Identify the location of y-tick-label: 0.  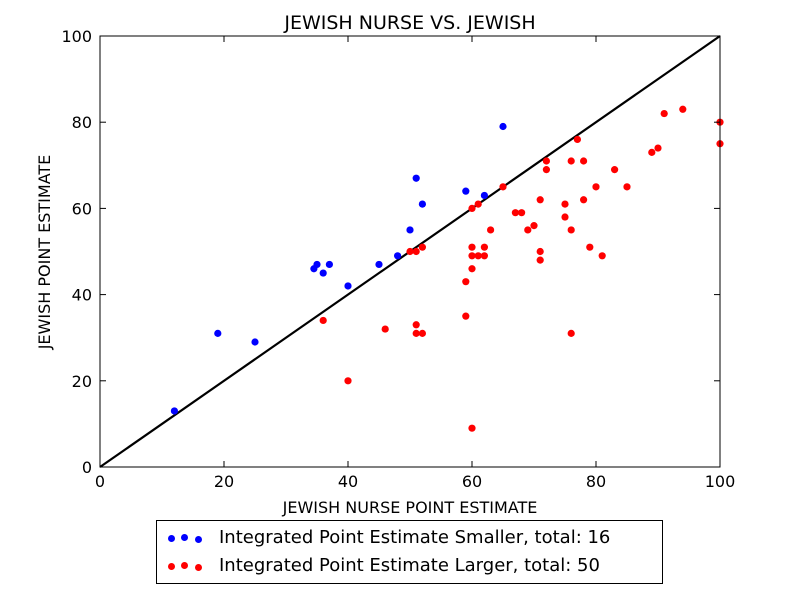
(87, 467).